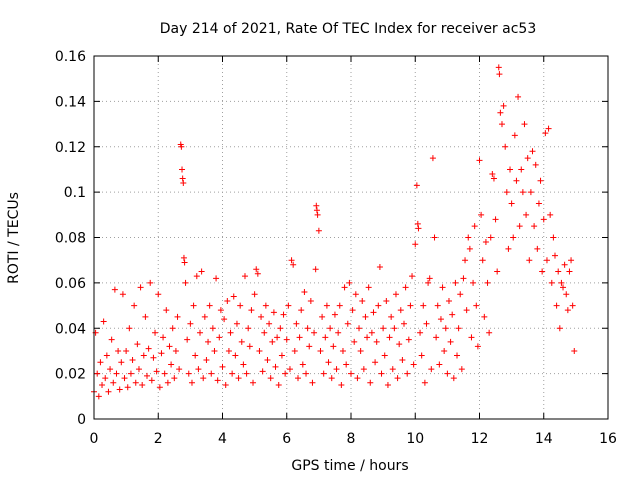  Describe the element at coordinates (480, 439) in the screenshot. I see `x-tick-label: 12` at that location.